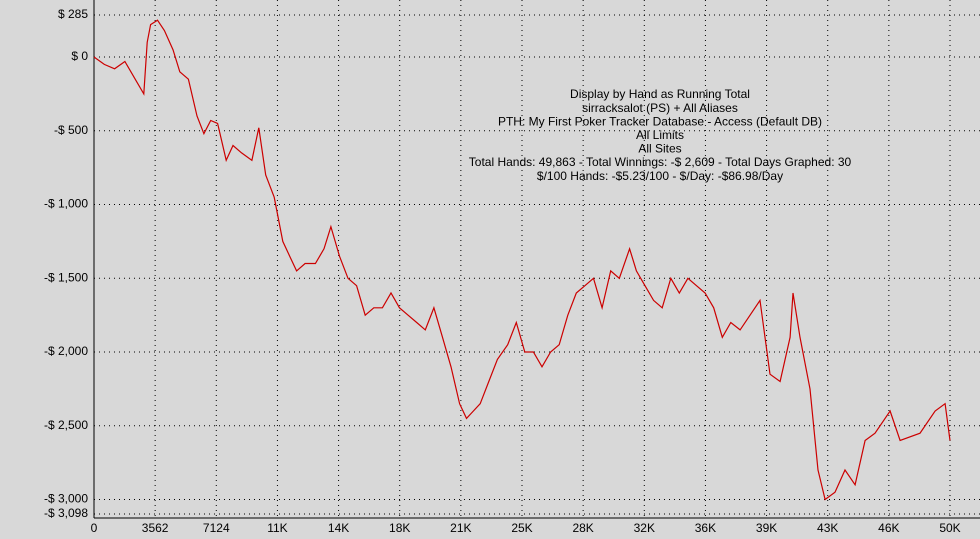 This screenshot has height=539, width=980. What do you see at coordinates (73, 14) in the screenshot?
I see `y-tick-label: $ 285` at bounding box center [73, 14].